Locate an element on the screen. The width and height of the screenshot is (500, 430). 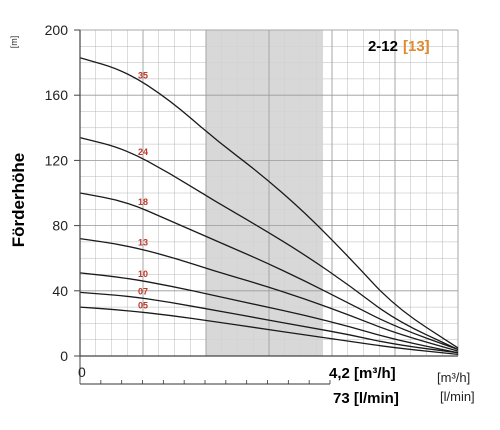
y-tick-label: 0 is located at coordinates (64, 356).